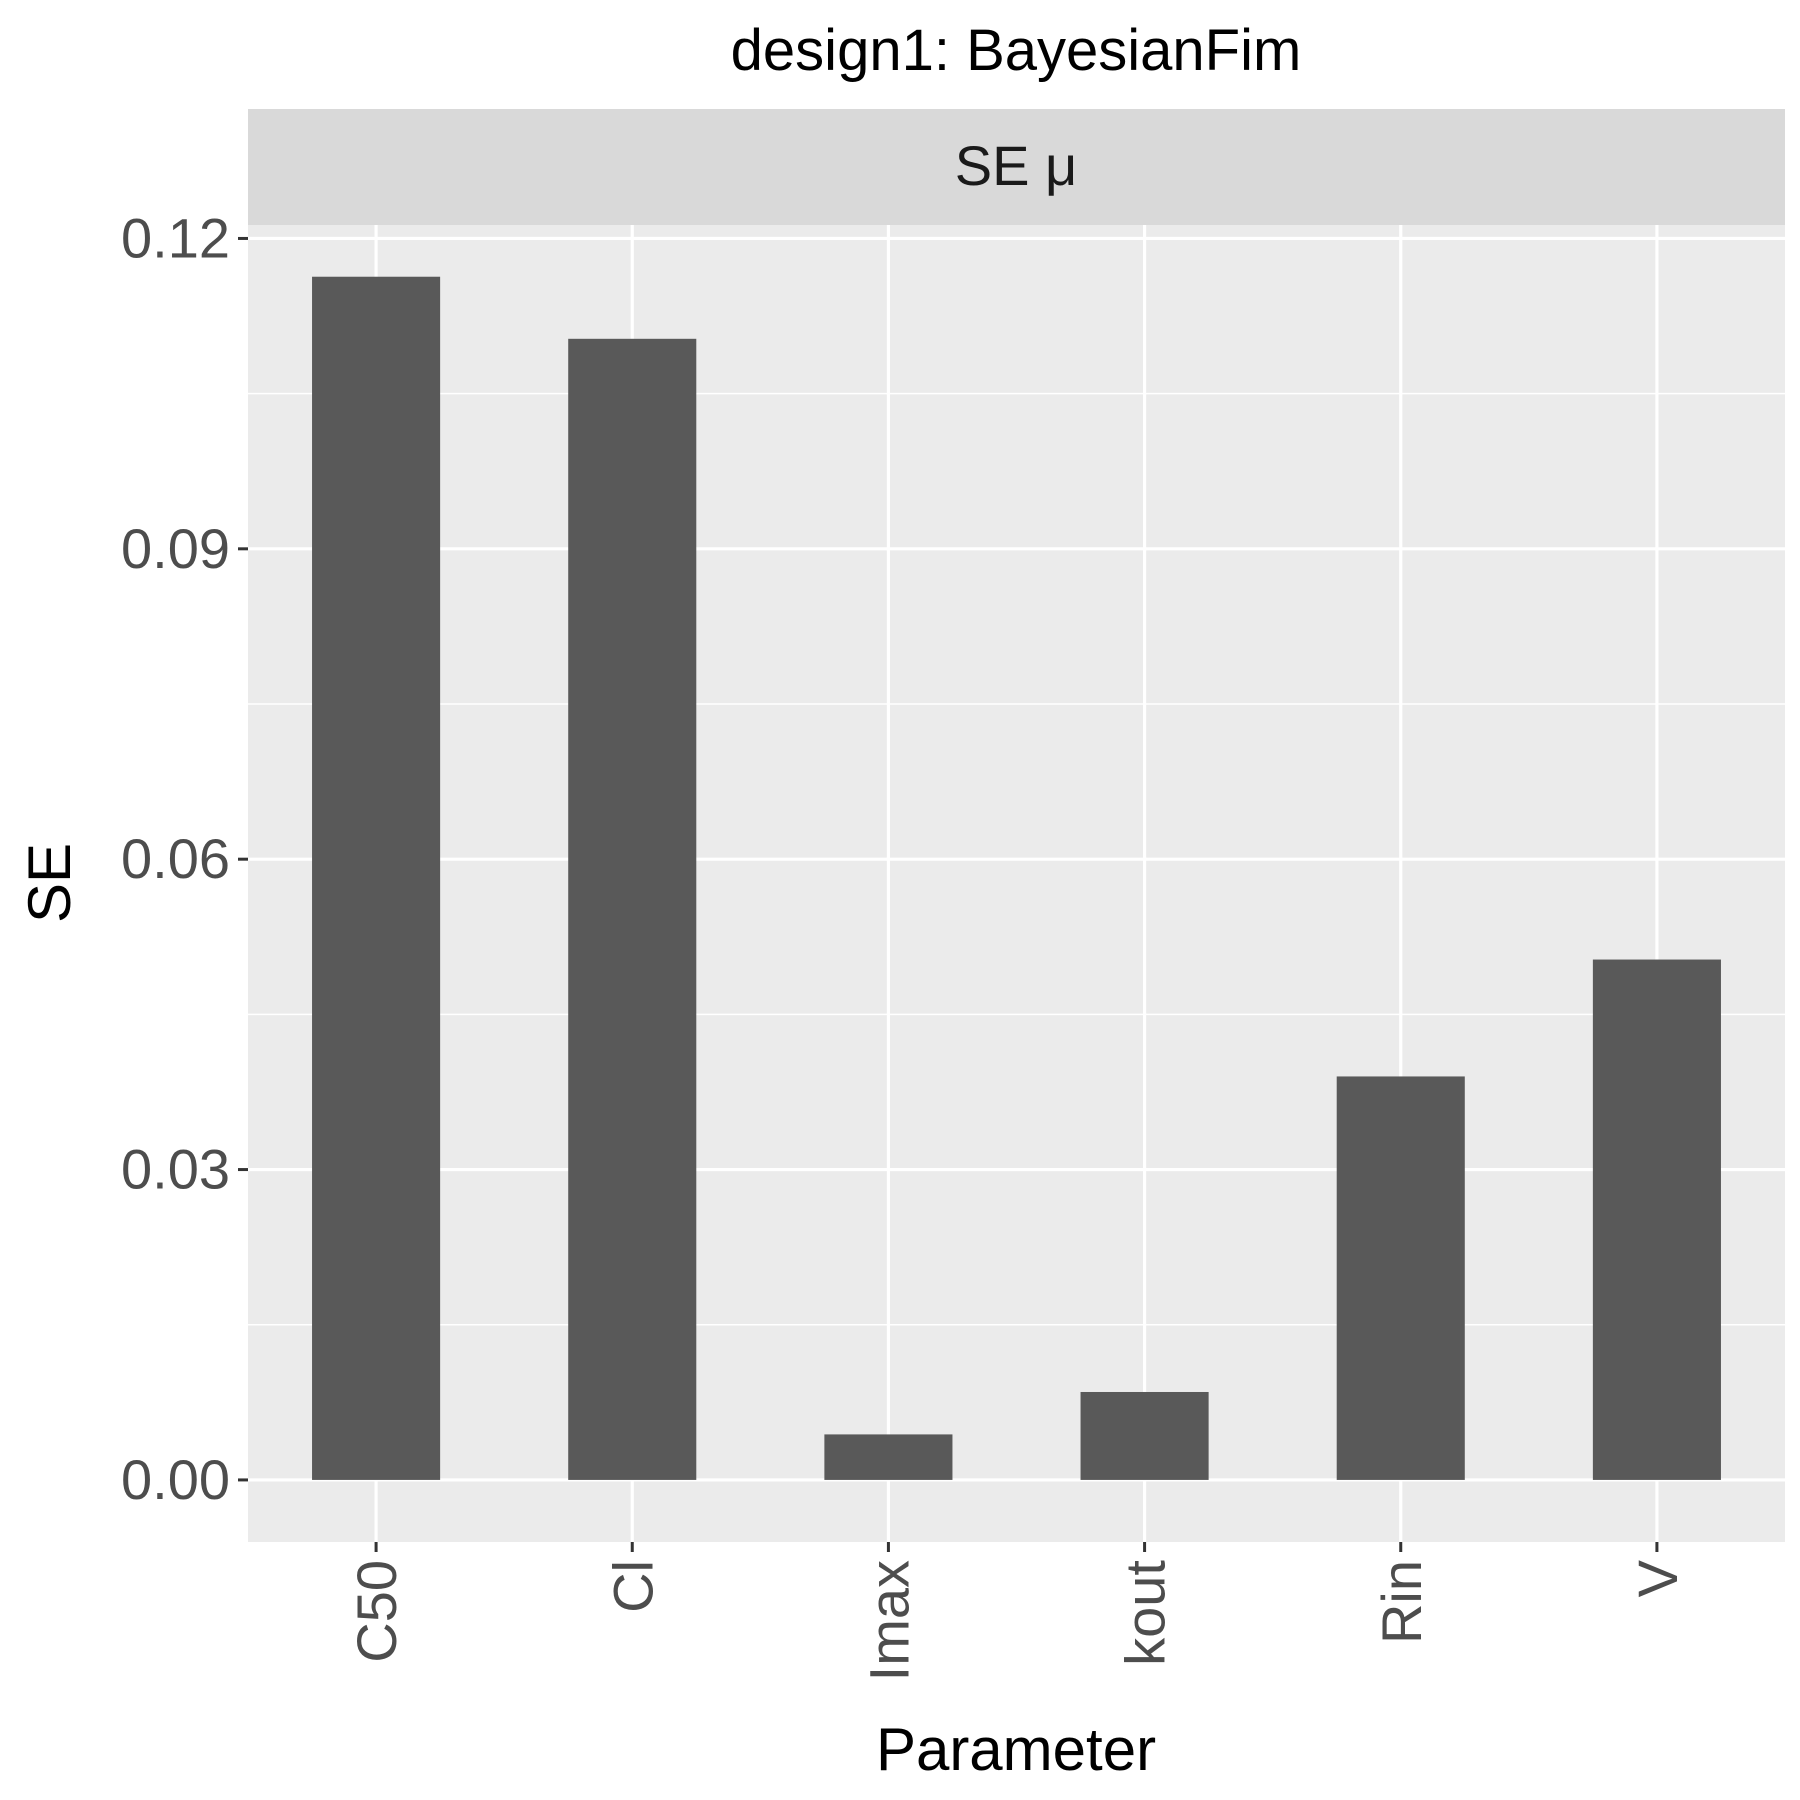  What do you see at coordinates (1016, 50) in the screenshot?
I see `chart-title: design1: BayesianFim` at bounding box center [1016, 50].